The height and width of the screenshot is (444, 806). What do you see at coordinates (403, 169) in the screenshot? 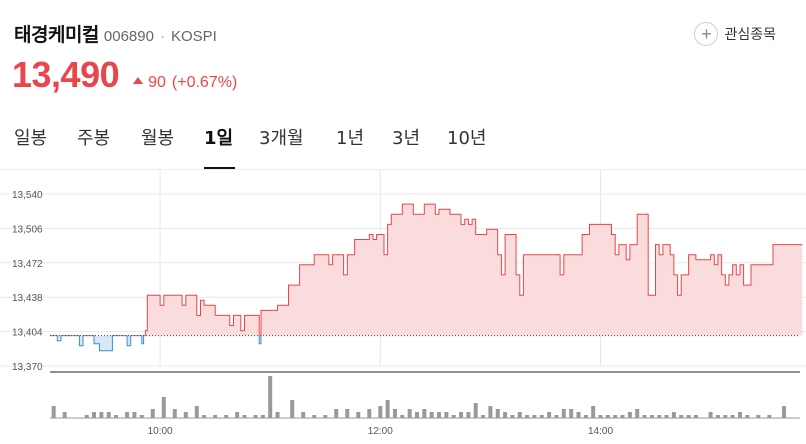
I see `tabs-divider` at bounding box center [403, 169].